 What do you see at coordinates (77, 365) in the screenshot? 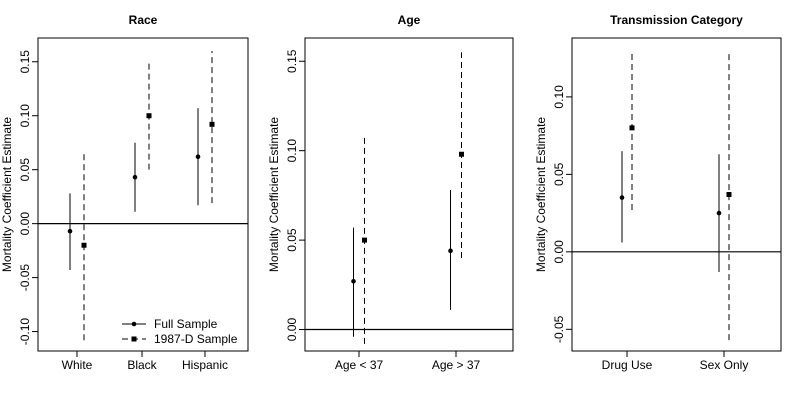
I see `x-tick-label: White` at bounding box center [77, 365].